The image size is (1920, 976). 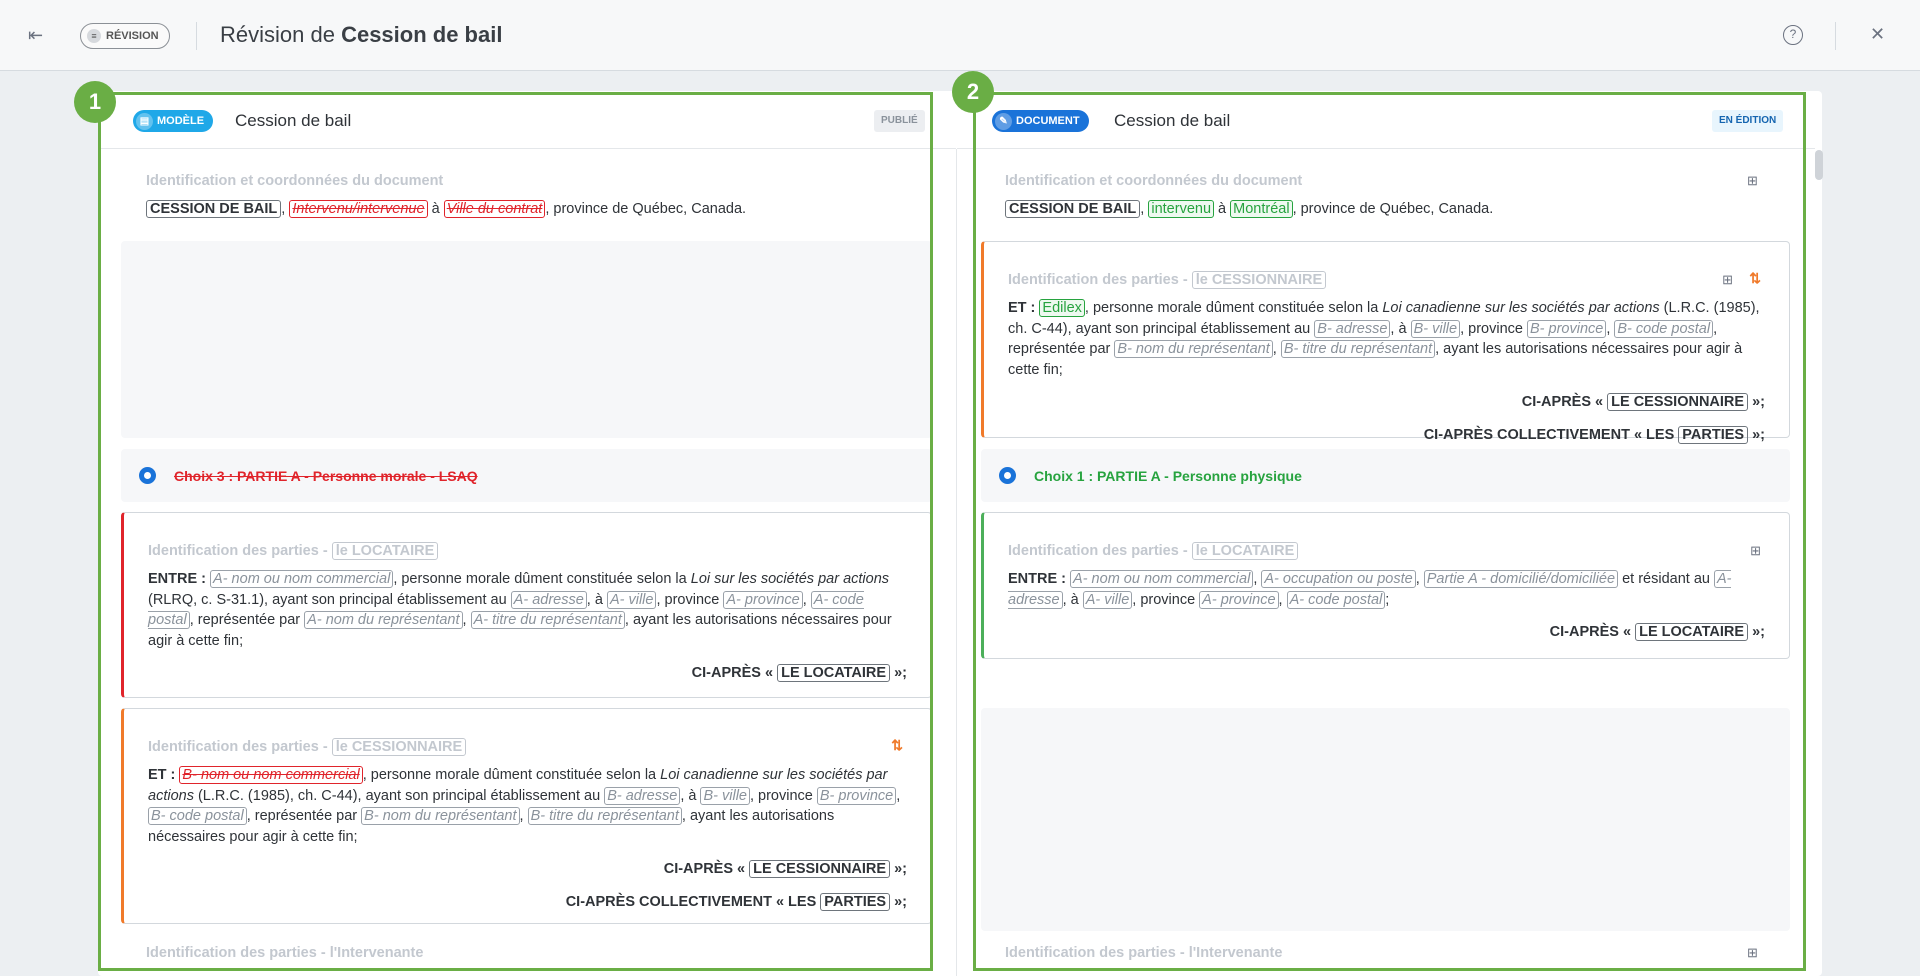 I want to click on field-added: Edilex, so click(x=1062, y=308).